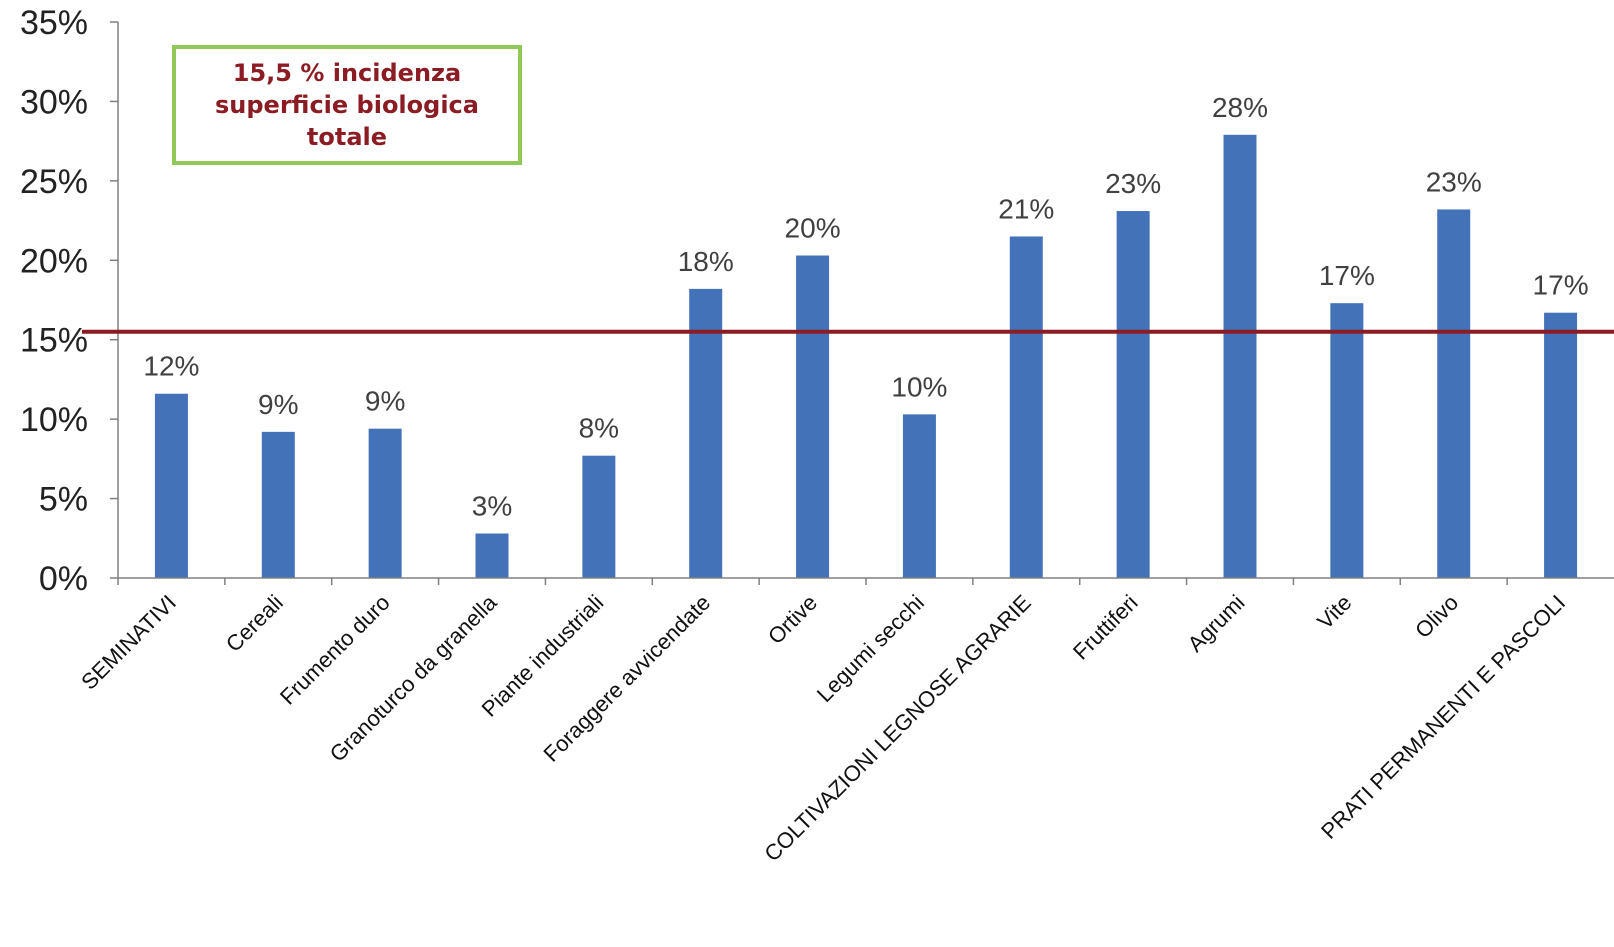  What do you see at coordinates (1443, 717) in the screenshot?
I see `x-tick-label: PRATI PERMANENTI E PASCOLI` at bounding box center [1443, 717].